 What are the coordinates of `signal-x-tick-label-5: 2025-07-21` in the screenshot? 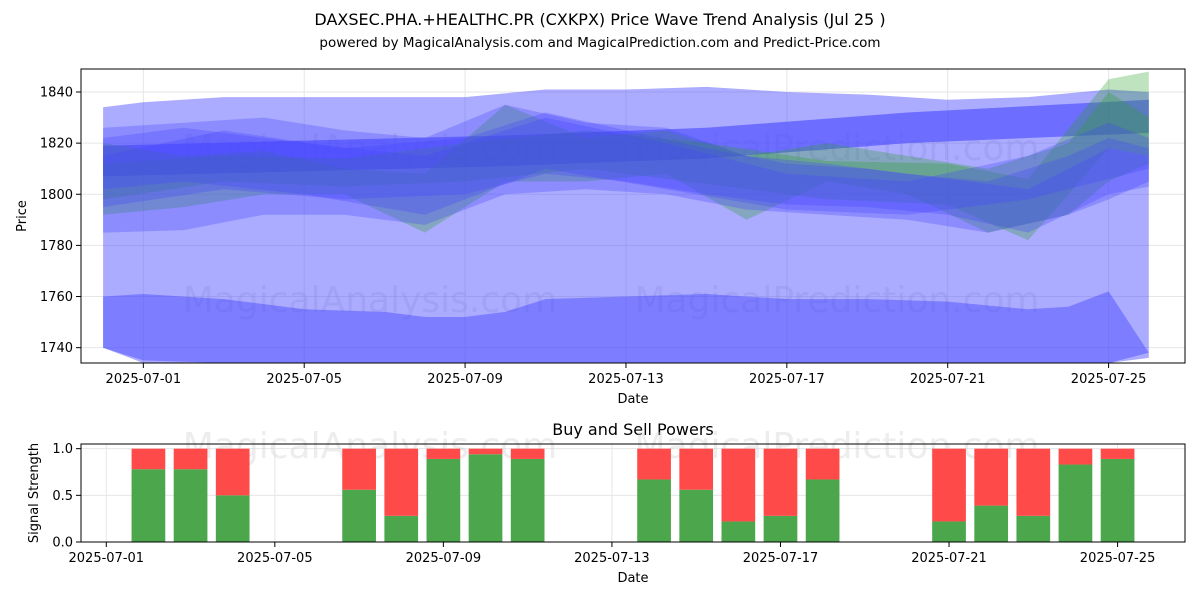 It's located at (949, 558).